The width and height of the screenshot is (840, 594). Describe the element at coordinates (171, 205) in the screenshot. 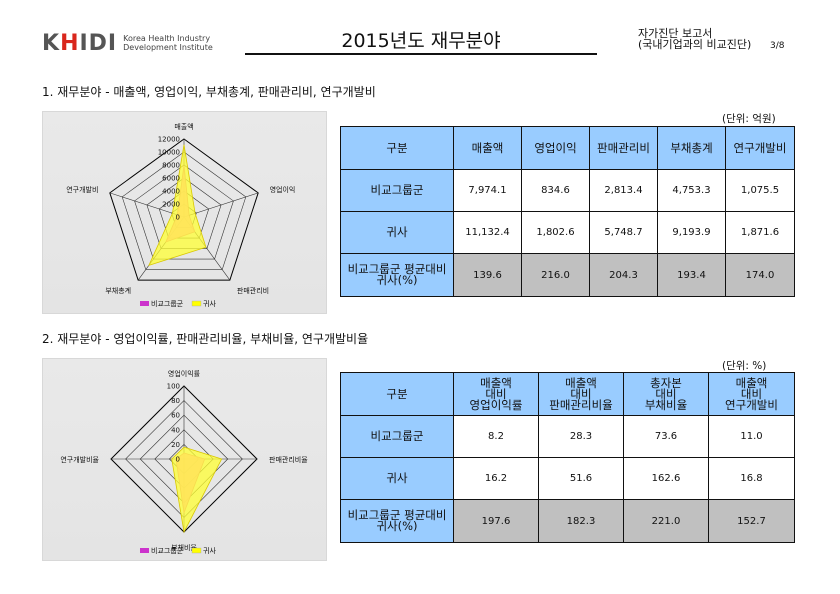

I see `radar-tick-label: 2000` at that location.